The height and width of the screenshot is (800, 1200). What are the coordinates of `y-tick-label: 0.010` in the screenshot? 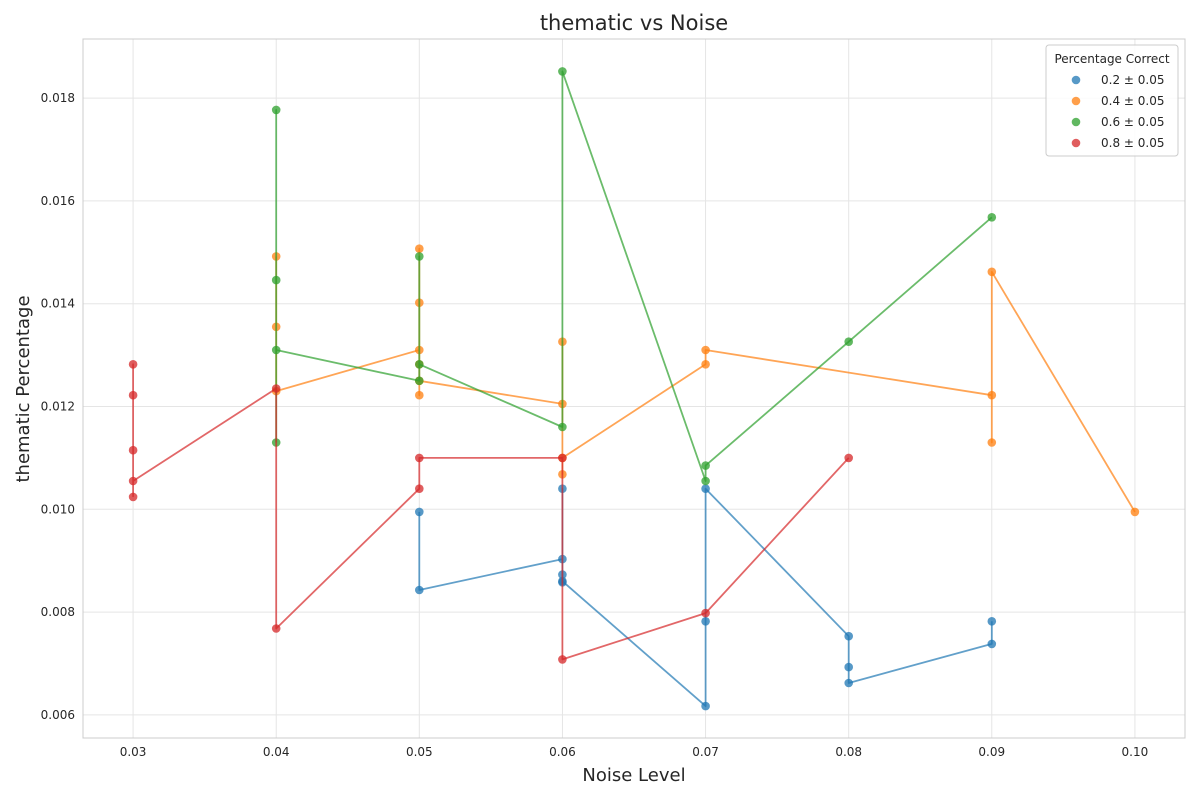 It's located at (58, 509).